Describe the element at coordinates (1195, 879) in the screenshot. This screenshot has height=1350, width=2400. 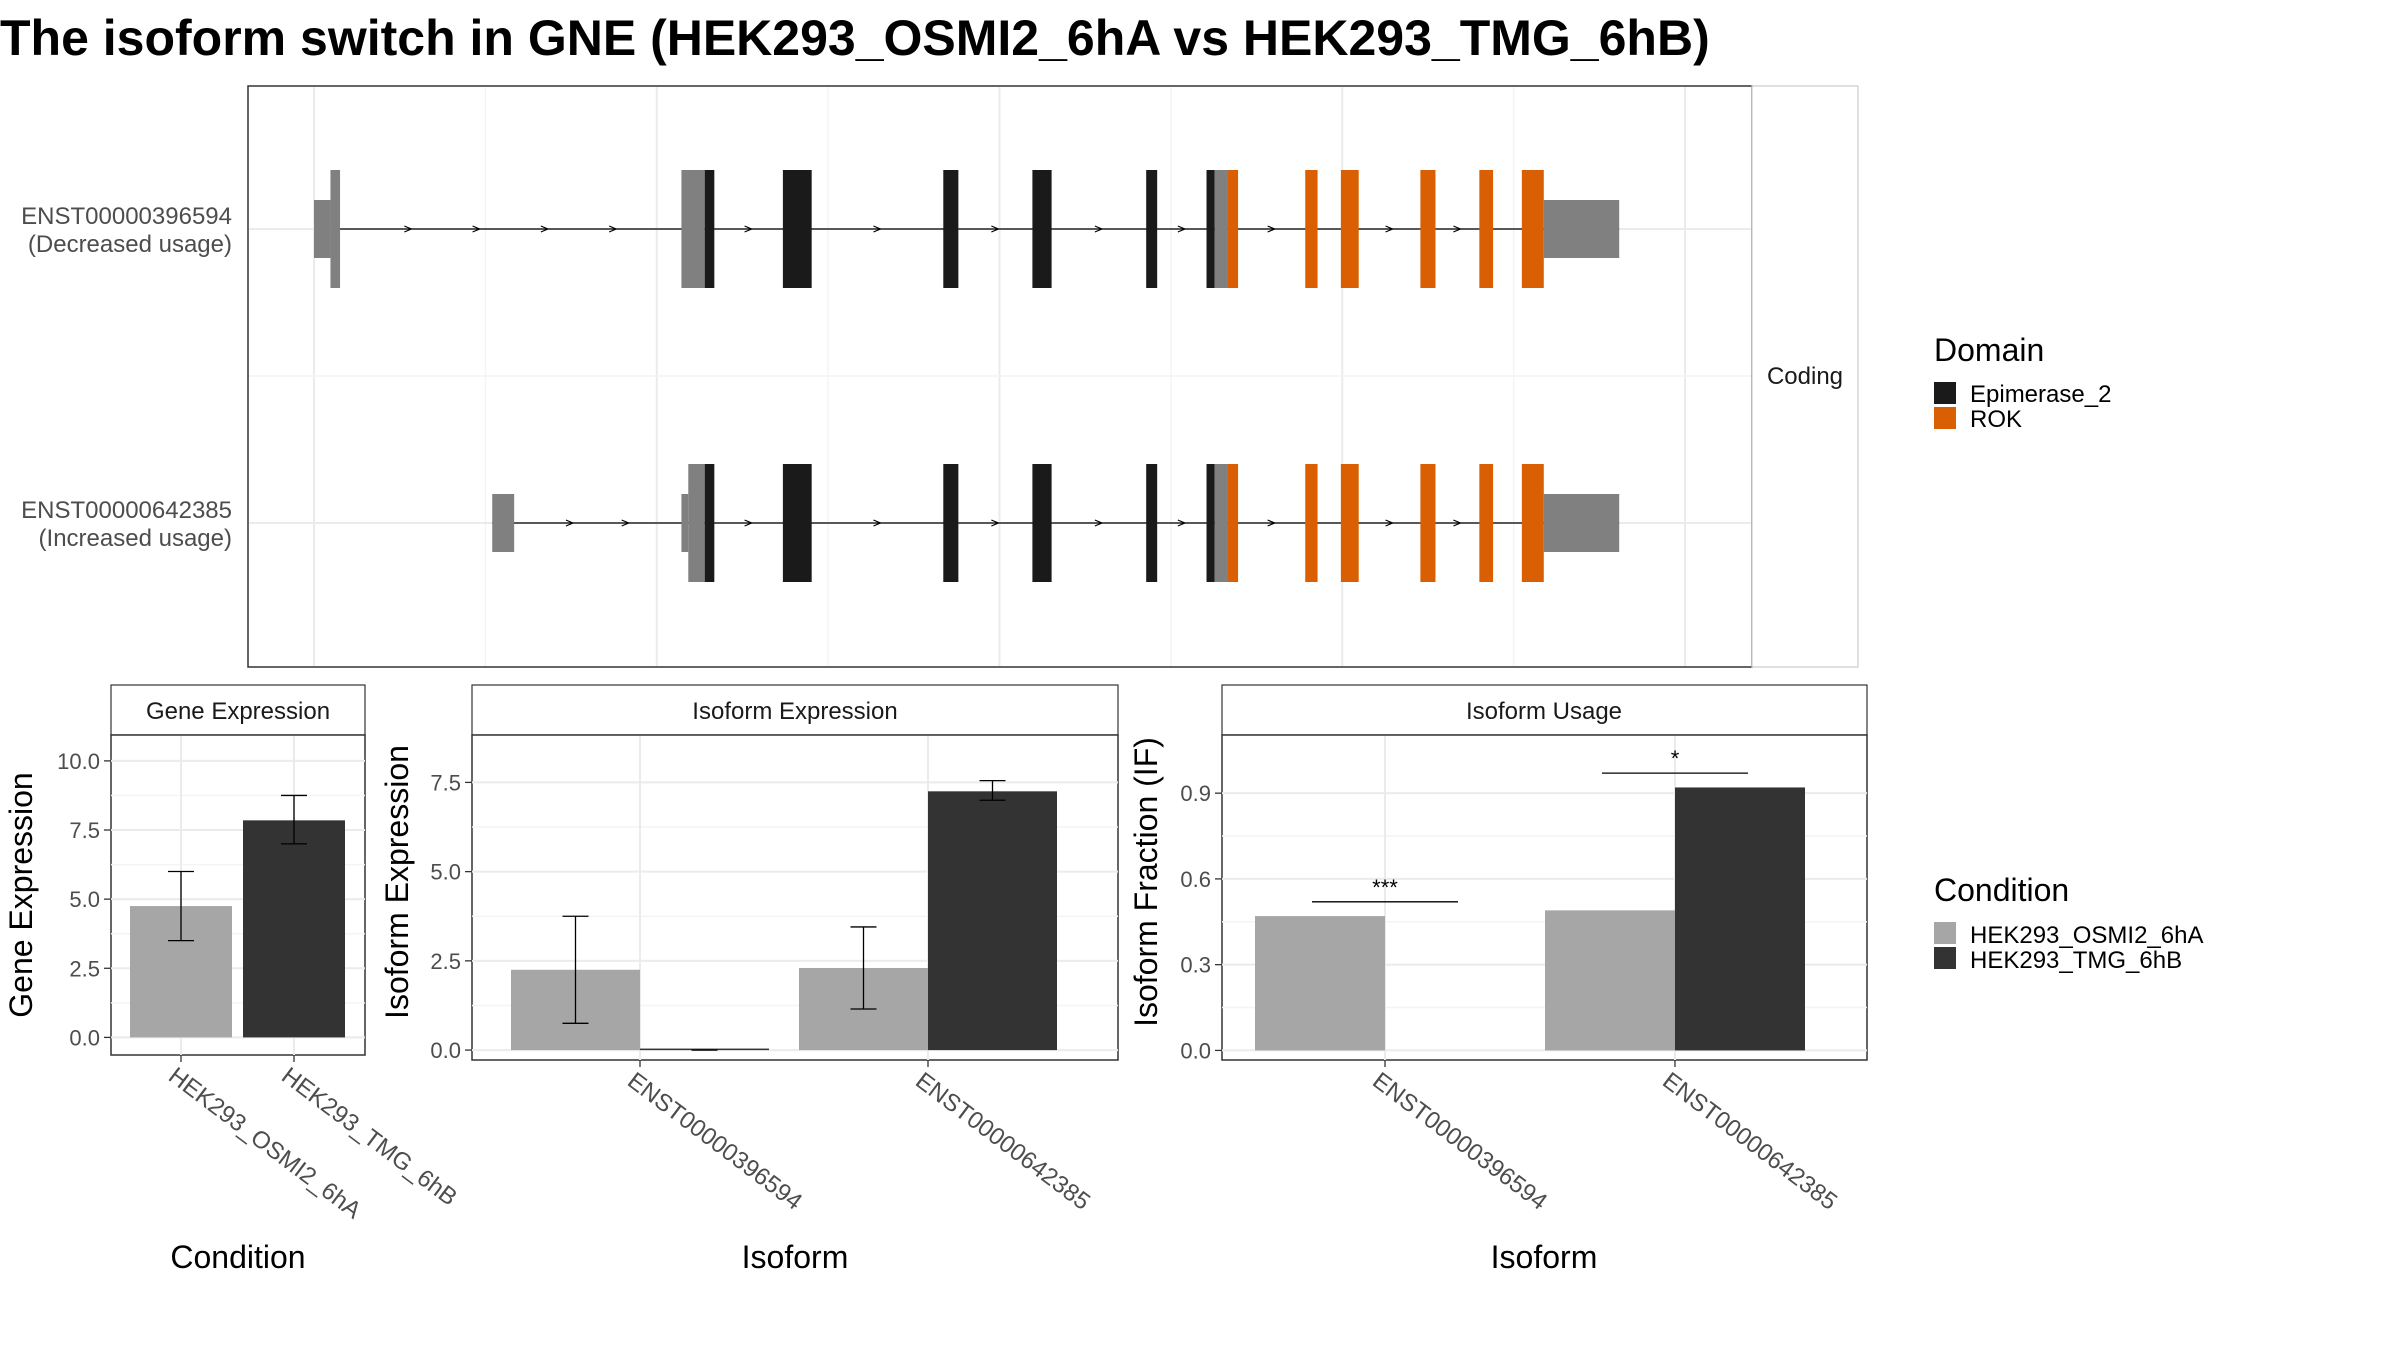
I see `isoform-usage-y-tick-label: 0.6` at that location.